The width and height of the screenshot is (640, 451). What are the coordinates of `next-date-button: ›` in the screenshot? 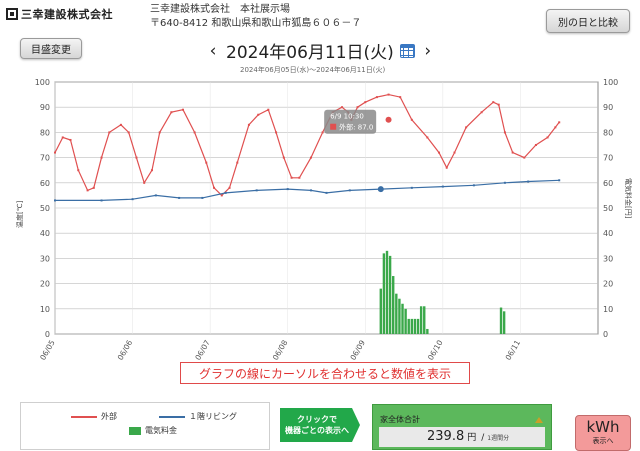 It's located at (428, 50).